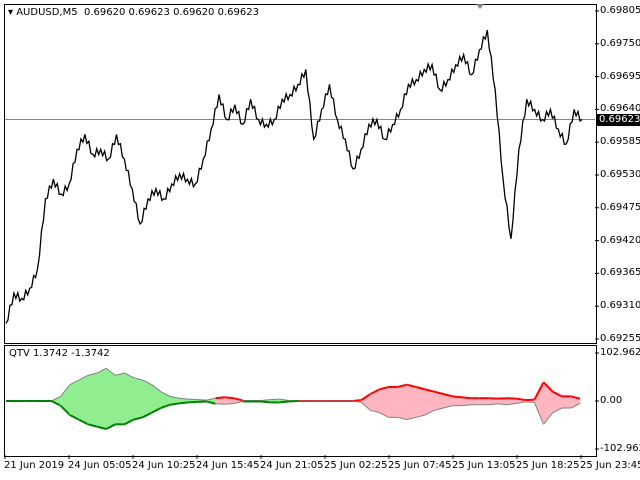 Image resolution: width=640 pixels, height=480 pixels. I want to click on indicator-name: QTV, so click(19, 353).